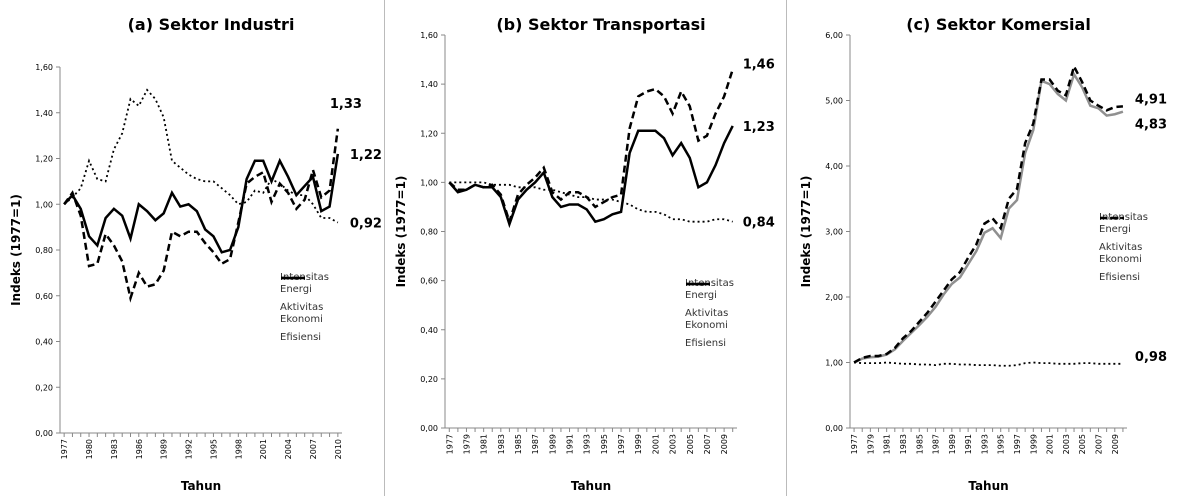 This screenshot has height=496, width=1189. I want to click on x-tick-label: 1998, so click(238, 449).